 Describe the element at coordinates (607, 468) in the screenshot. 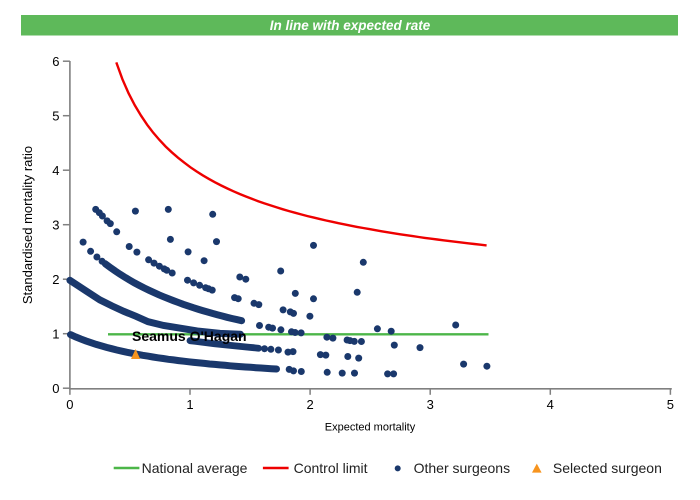

I see `svg-text: Selected surgeon` at that location.